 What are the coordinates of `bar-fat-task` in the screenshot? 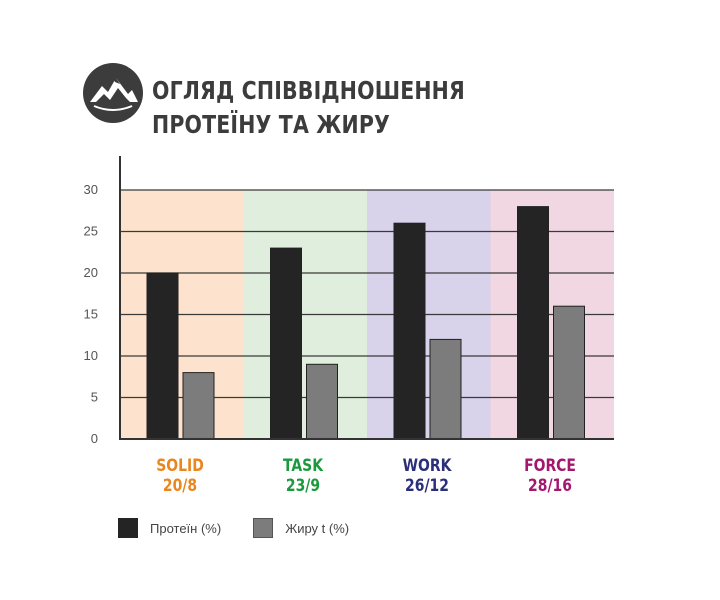 It's located at (322, 401).